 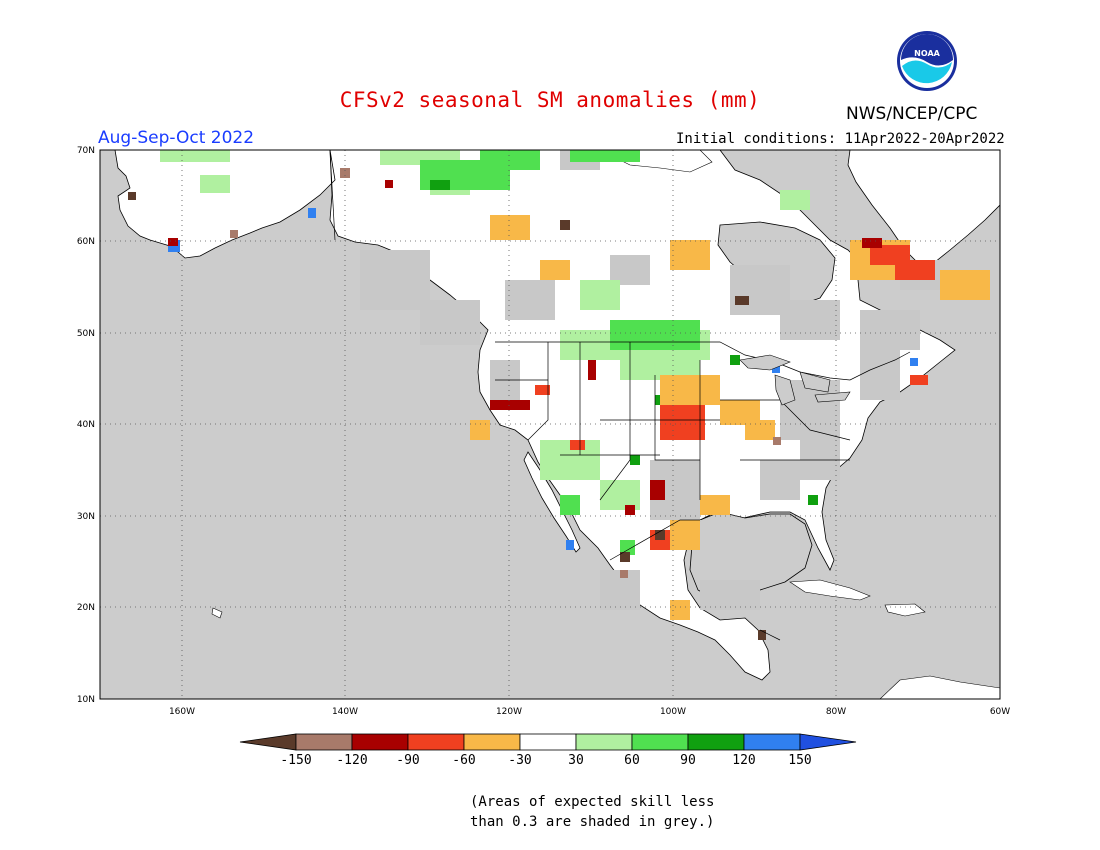 I want to click on lat-label-20n: 20N, so click(x=86, y=608).